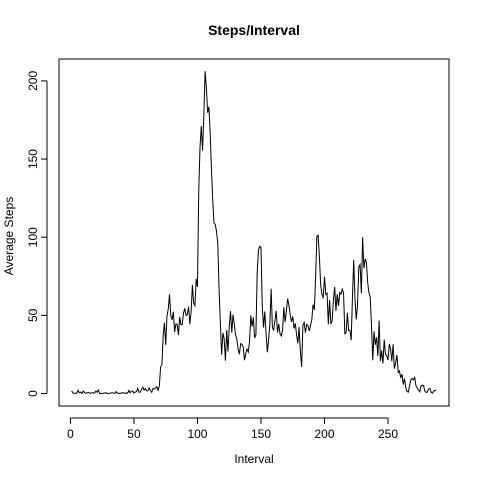 Image resolution: width=480 pixels, height=480 pixels. Describe the element at coordinates (261, 434) in the screenshot. I see `x-tick-label: 150` at that location.